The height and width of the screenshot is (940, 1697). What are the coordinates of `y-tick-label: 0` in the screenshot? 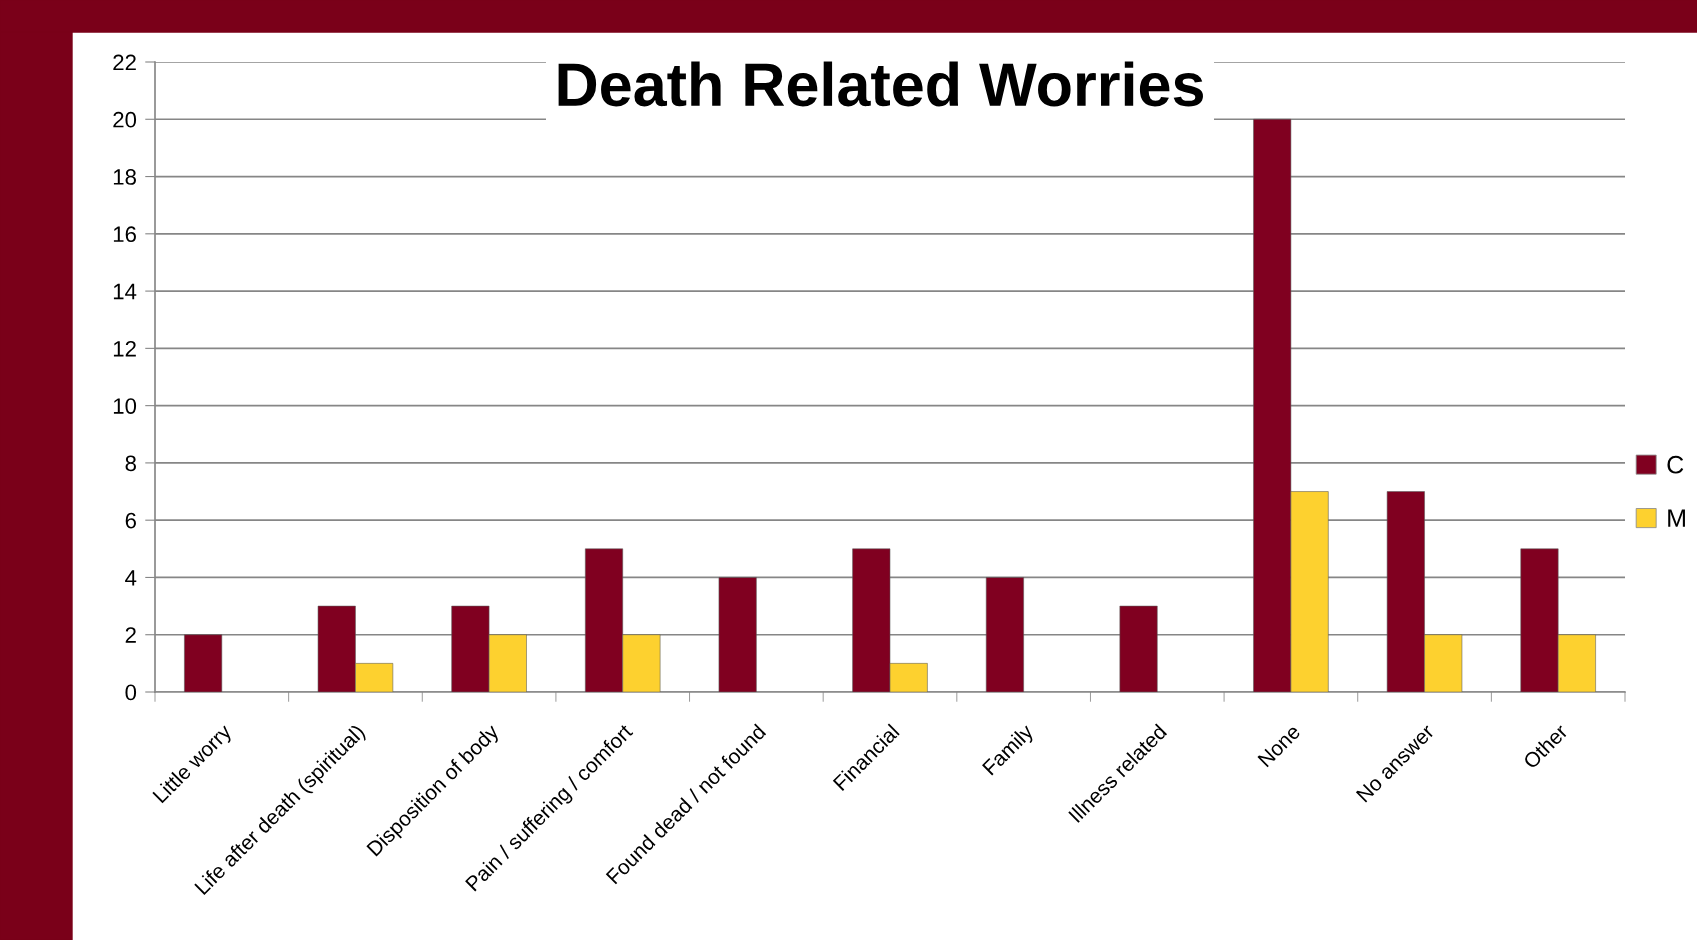 It's located at (131, 692).